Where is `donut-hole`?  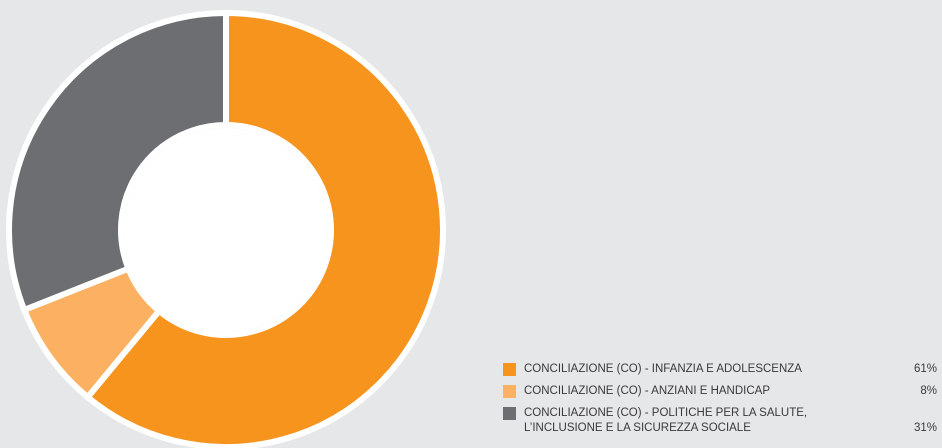
donut-hole is located at coordinates (226, 230).